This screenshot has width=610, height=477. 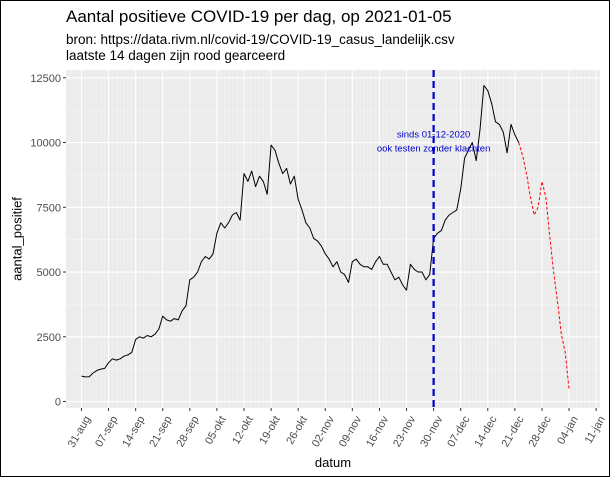 What do you see at coordinates (512, 432) in the screenshot?
I see `x-tick-label: 21-dec` at bounding box center [512, 432].